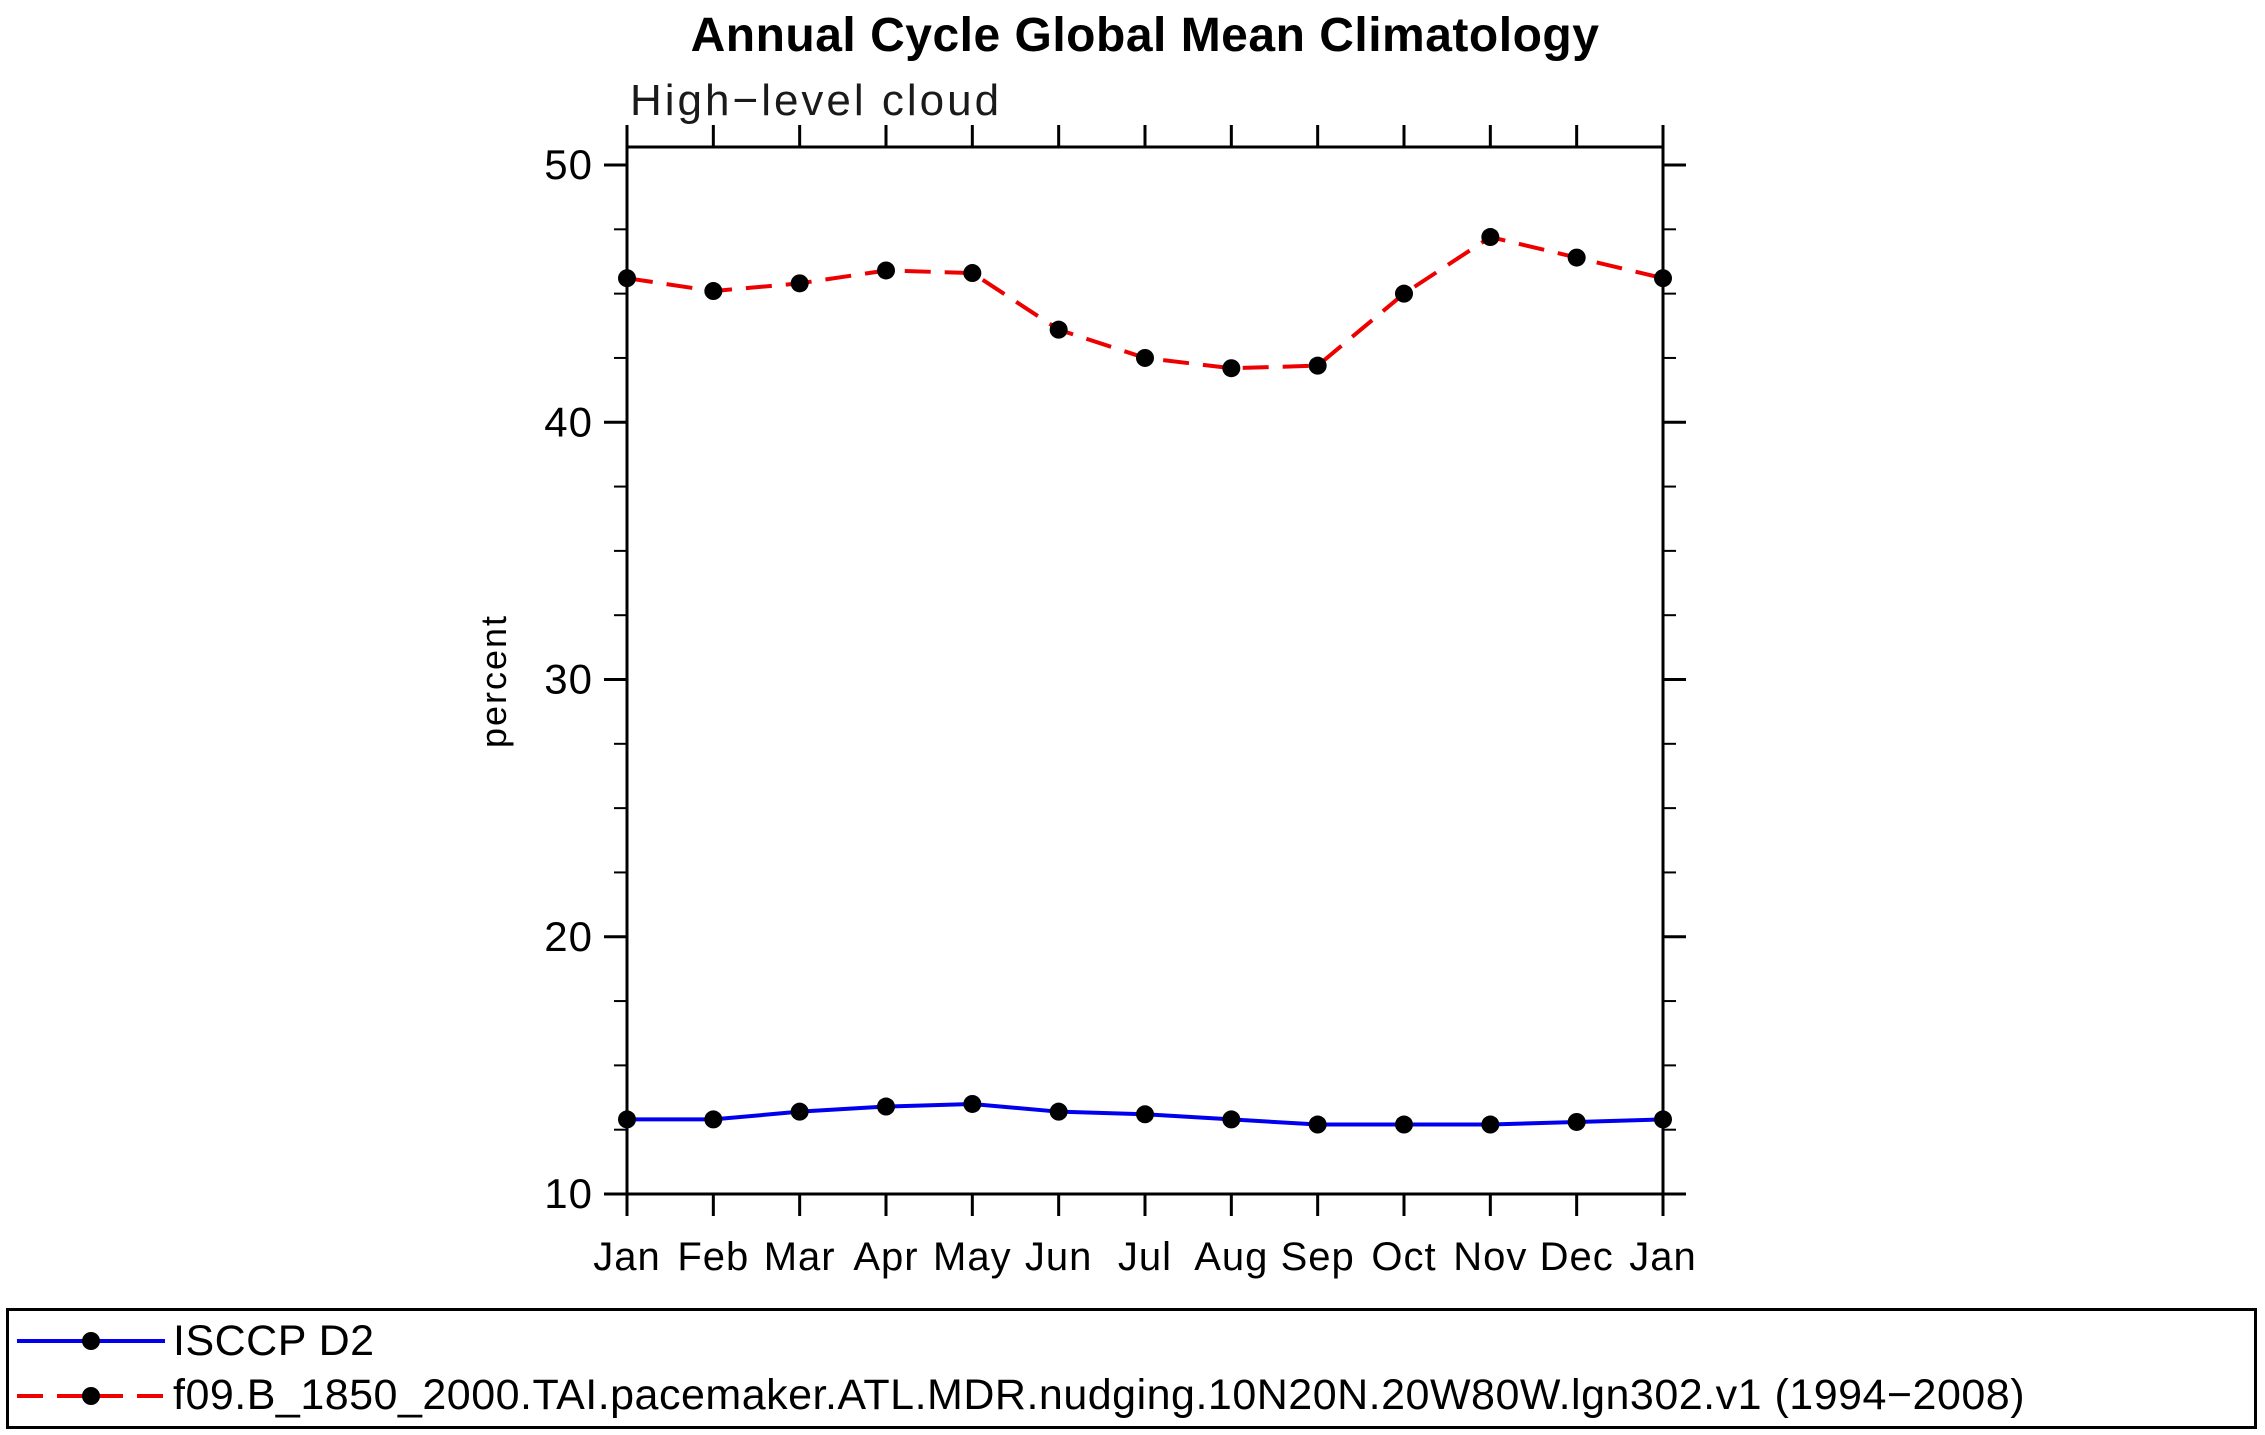  I want to click on x-axis-tick-label: Sep, so click(1318, 1257).